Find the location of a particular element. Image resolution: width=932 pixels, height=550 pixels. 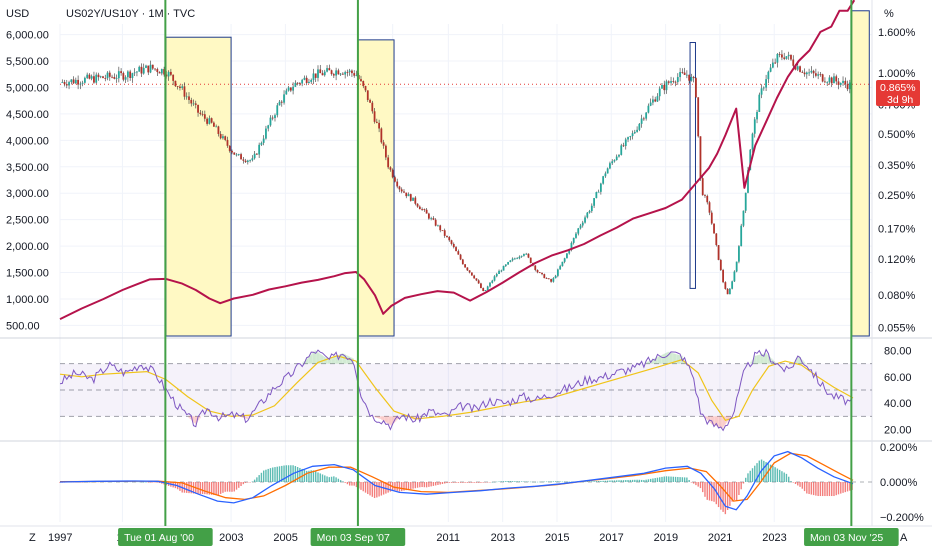

auto-scale-button: A is located at coordinates (904, 538).